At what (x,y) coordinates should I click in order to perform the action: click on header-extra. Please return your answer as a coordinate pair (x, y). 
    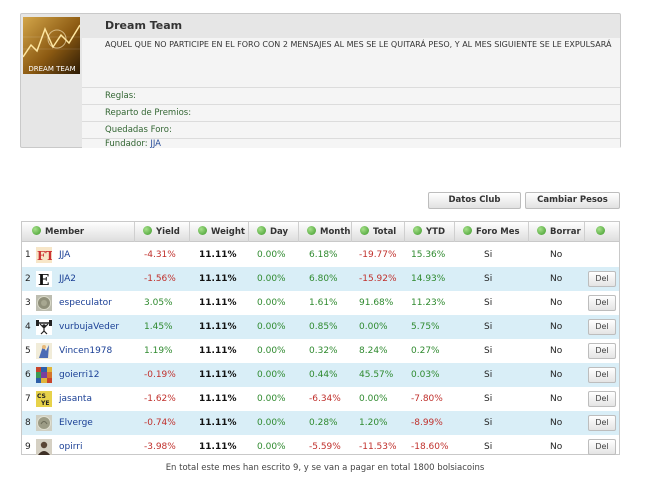
    Looking at the image, I should click on (602, 232).